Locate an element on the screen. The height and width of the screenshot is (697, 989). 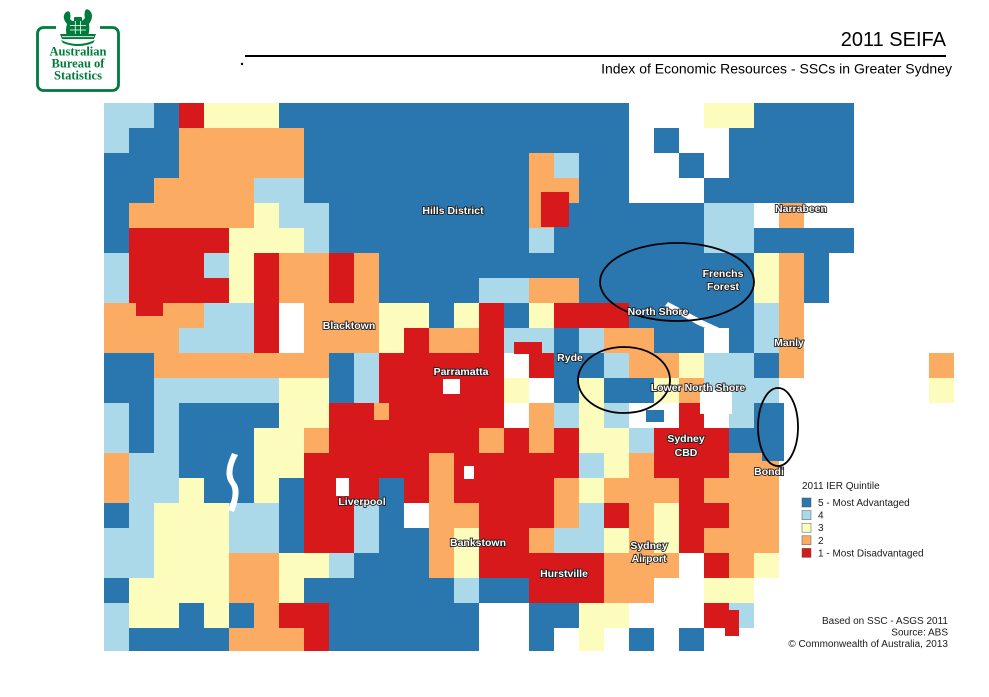
svg-text: Bankstown is located at coordinates (478, 543).